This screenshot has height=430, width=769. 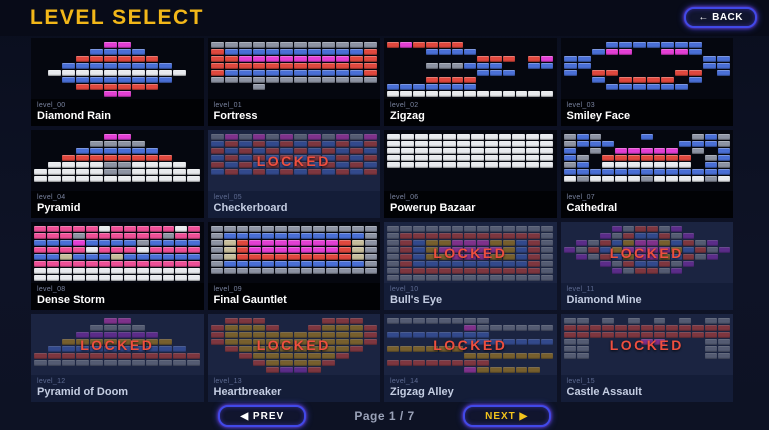 I want to click on level-label-bar: level_13 Heartbreaker, so click(x=293, y=388).